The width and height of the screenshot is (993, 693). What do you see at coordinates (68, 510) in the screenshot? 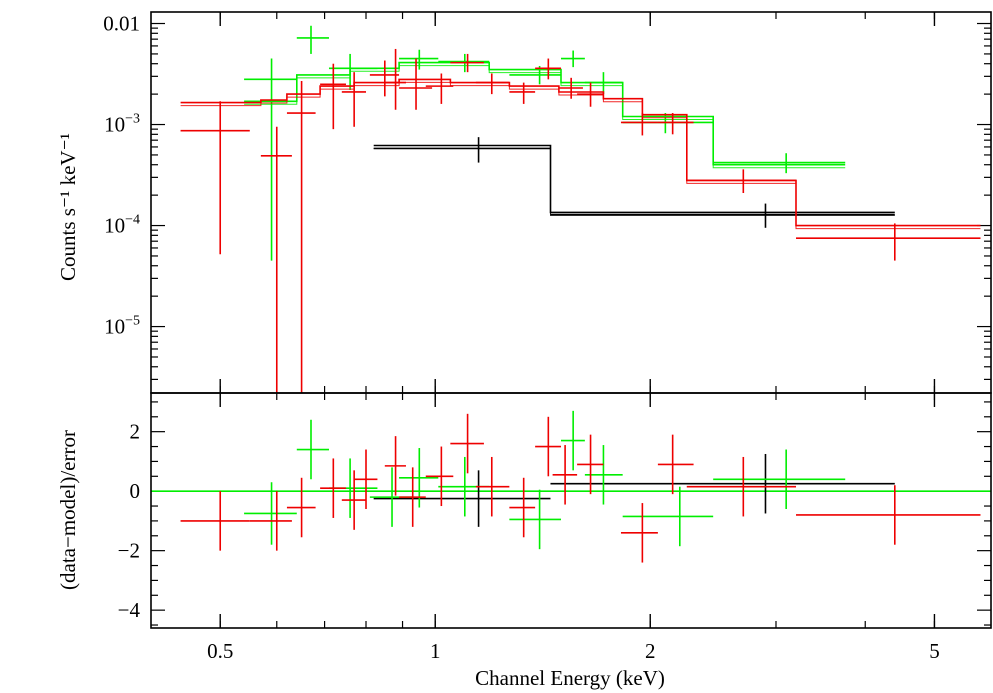
I see `y-axis-title-residuals: (data−model)/error` at bounding box center [68, 510].